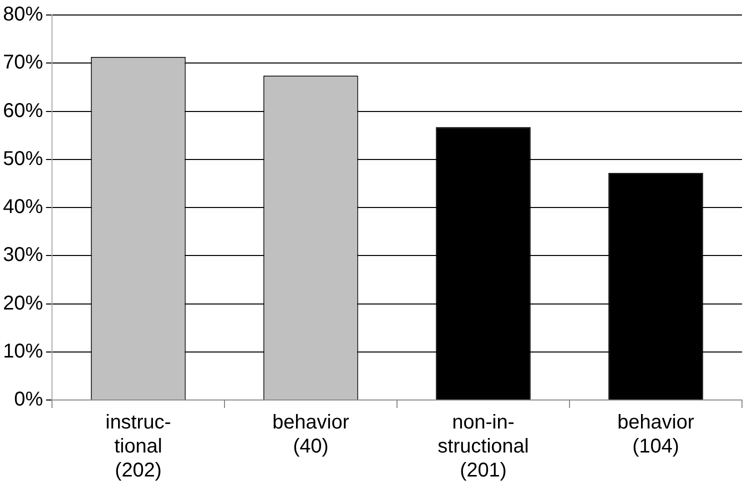 The width and height of the screenshot is (746, 486). I want to click on y-tick-label: 60%, so click(23, 111).